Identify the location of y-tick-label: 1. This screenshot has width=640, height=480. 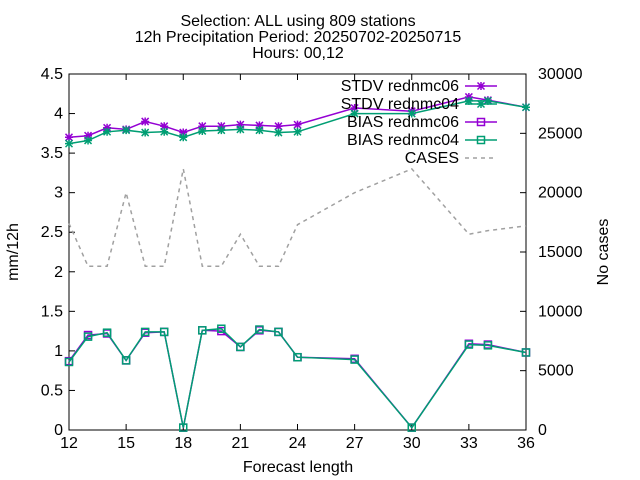
(58, 351).